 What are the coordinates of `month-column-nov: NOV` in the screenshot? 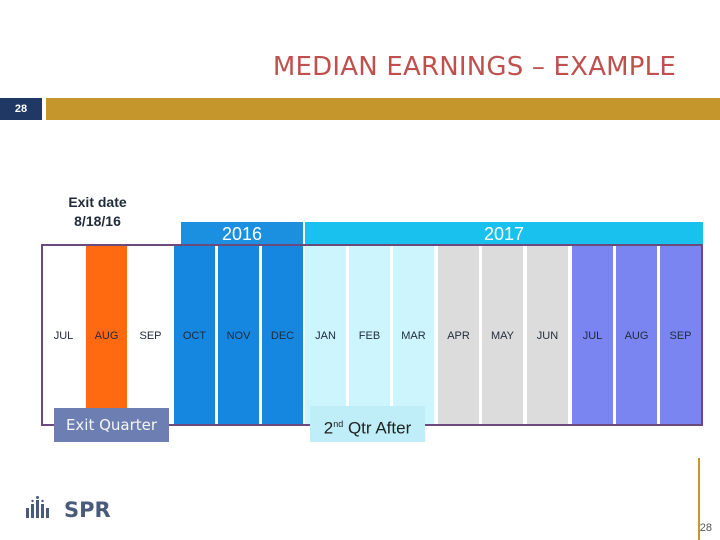 It's located at (238, 335).